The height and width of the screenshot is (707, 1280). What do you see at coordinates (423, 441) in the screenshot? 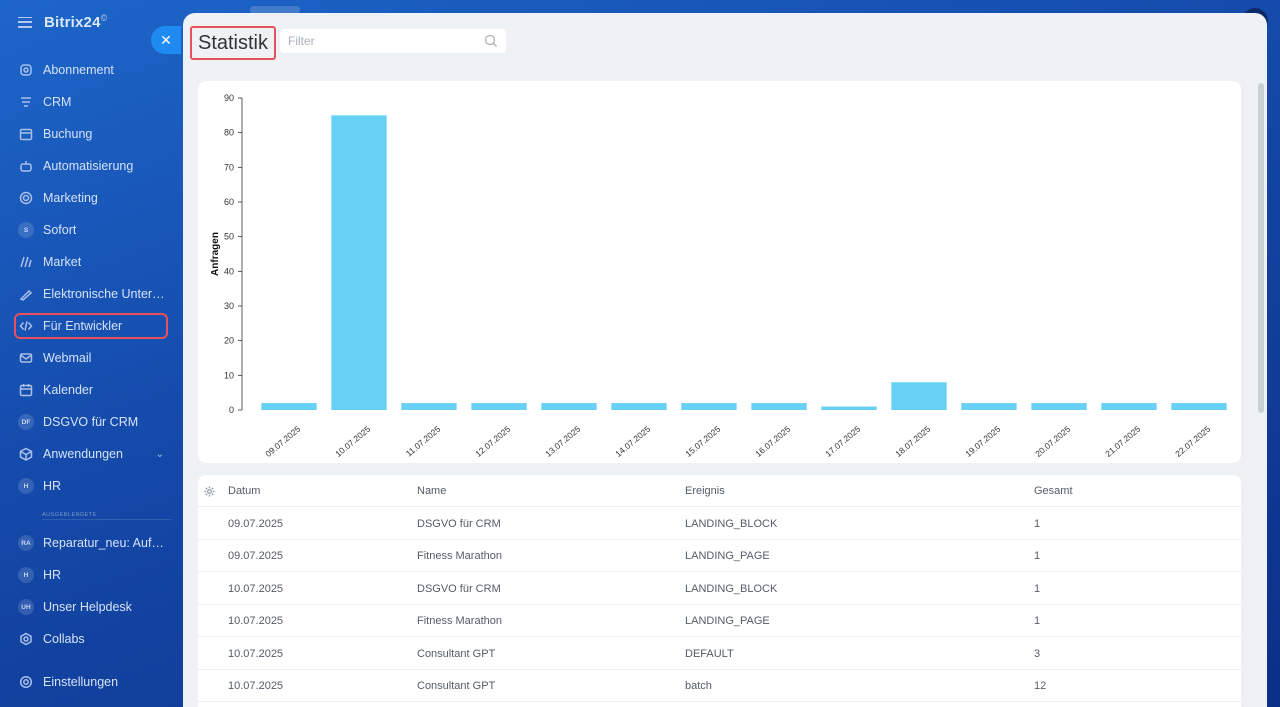
I see `x-tick-label: 11.07.2025` at bounding box center [423, 441].